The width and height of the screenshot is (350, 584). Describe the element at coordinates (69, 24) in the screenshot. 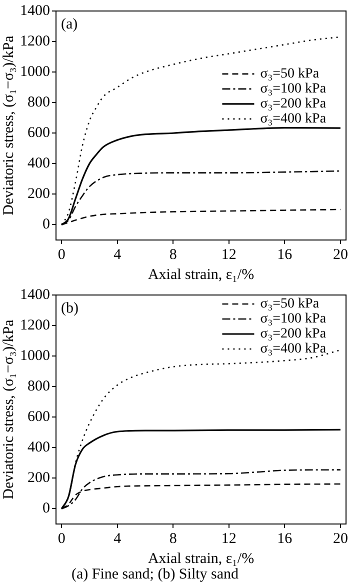

I see `chart-title: (a)` at that location.